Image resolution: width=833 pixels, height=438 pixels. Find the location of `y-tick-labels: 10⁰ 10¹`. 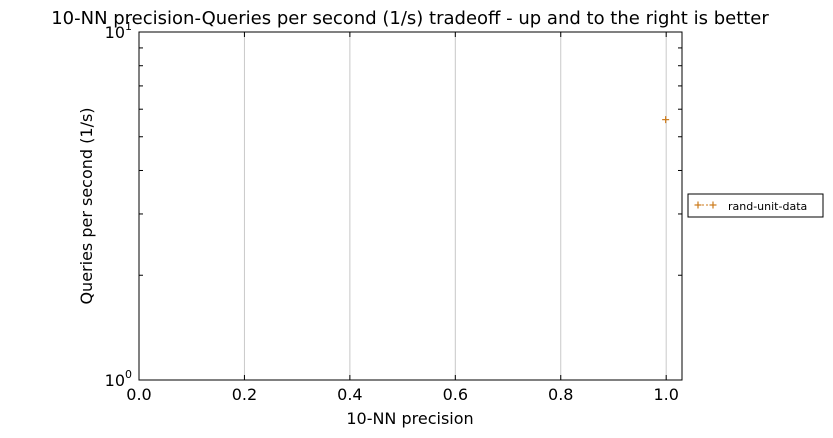

y-tick-labels: 10⁰ 10¹ is located at coordinates (118, 205).